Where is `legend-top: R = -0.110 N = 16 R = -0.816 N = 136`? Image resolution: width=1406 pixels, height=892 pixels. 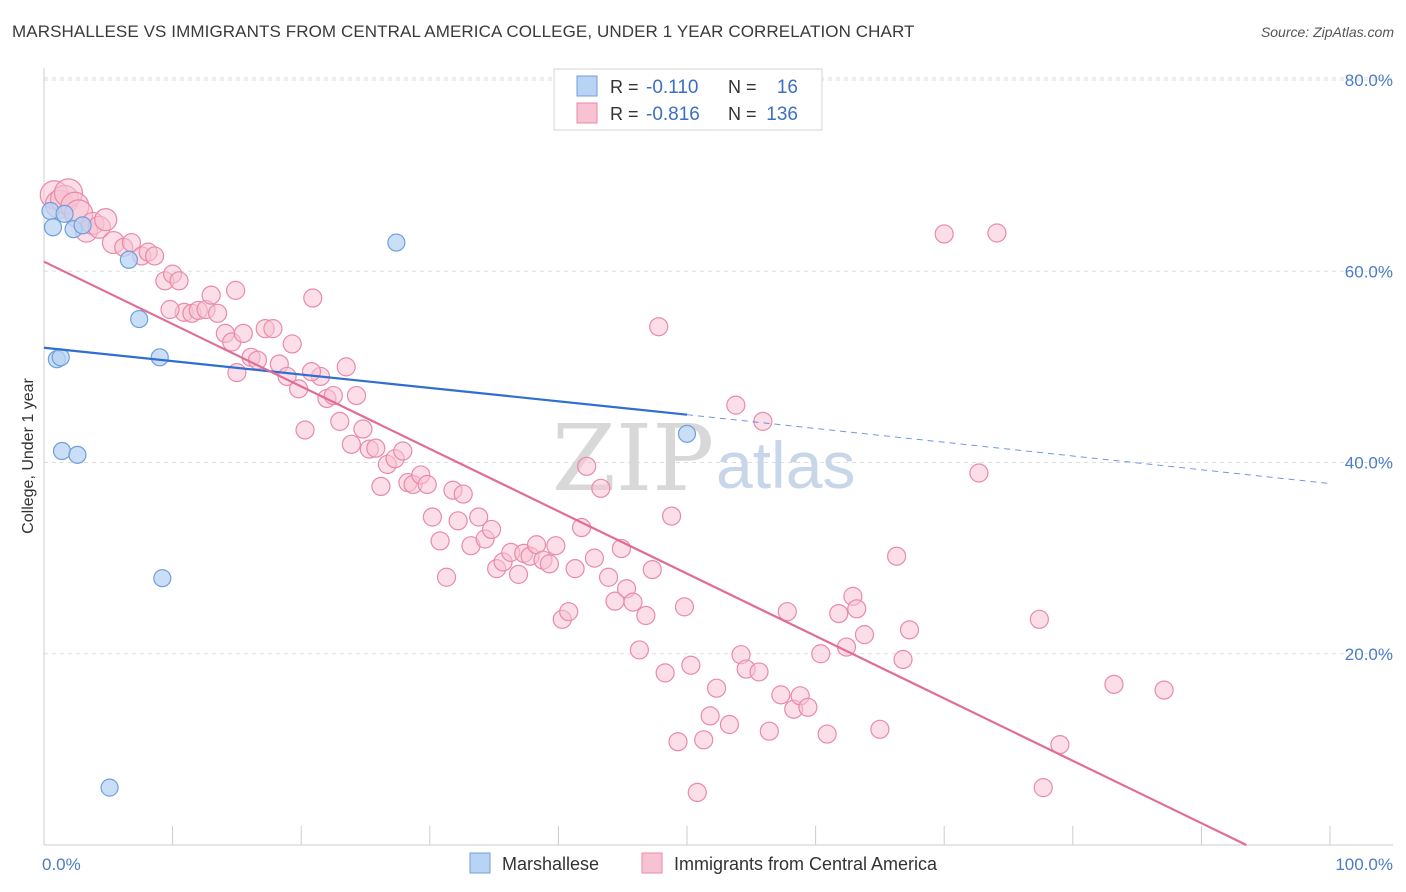 legend-top: R = -0.110 N = 16 R = -0.816 N = 136 is located at coordinates (688, 99).